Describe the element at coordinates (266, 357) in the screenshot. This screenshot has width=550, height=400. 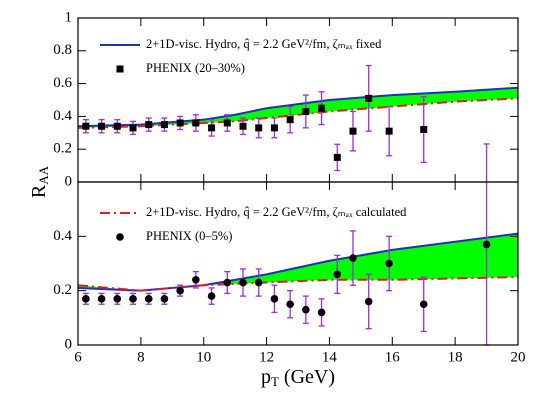
I see `x-tick-label: 12` at that location.